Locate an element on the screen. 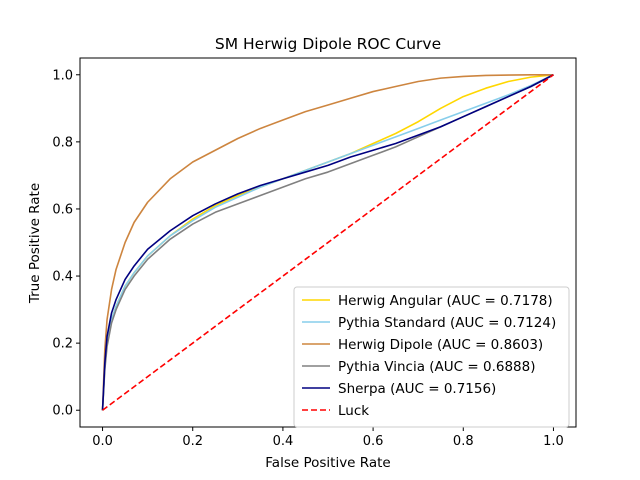 The width and height of the screenshot is (640, 480). y-tick-label: 0.0 is located at coordinates (62, 411).